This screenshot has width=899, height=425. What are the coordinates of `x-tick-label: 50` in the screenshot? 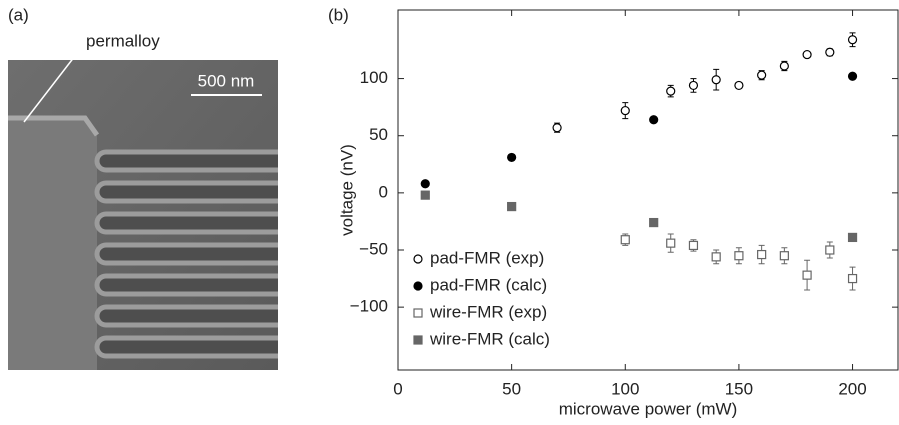 It's located at (511, 388).